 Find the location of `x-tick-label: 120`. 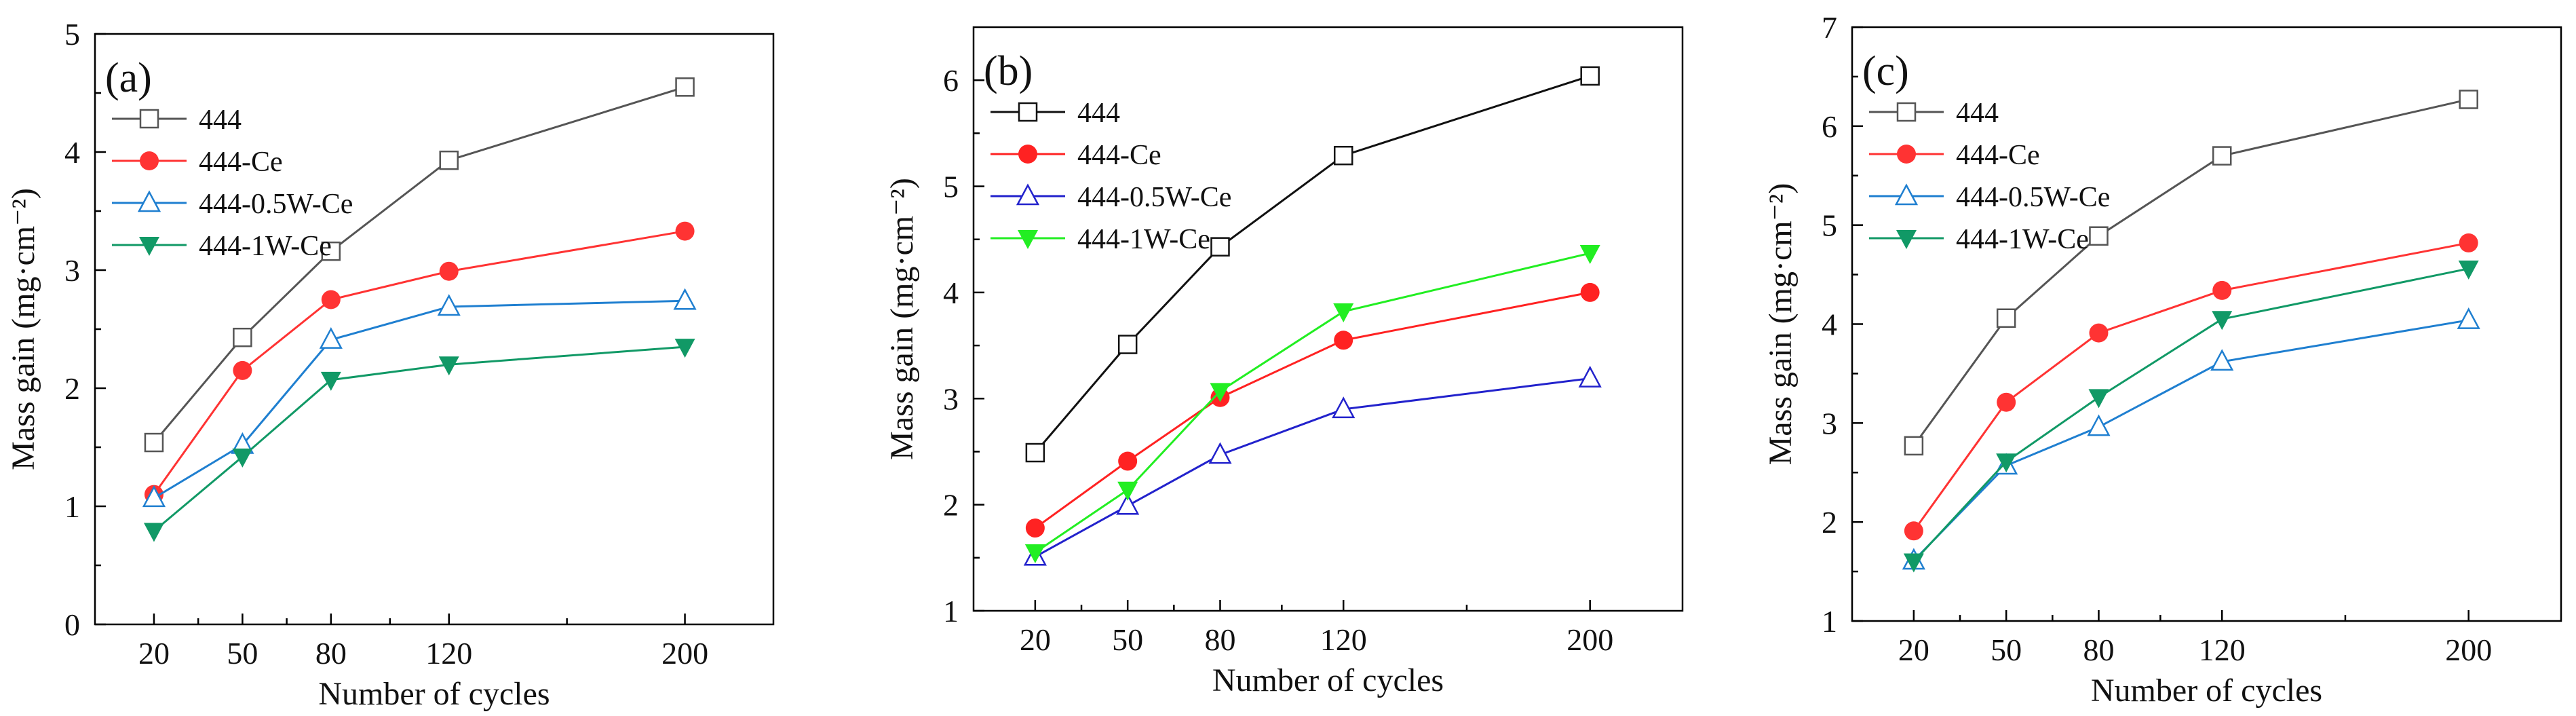

x-tick-label: 120 is located at coordinates (1343, 639).